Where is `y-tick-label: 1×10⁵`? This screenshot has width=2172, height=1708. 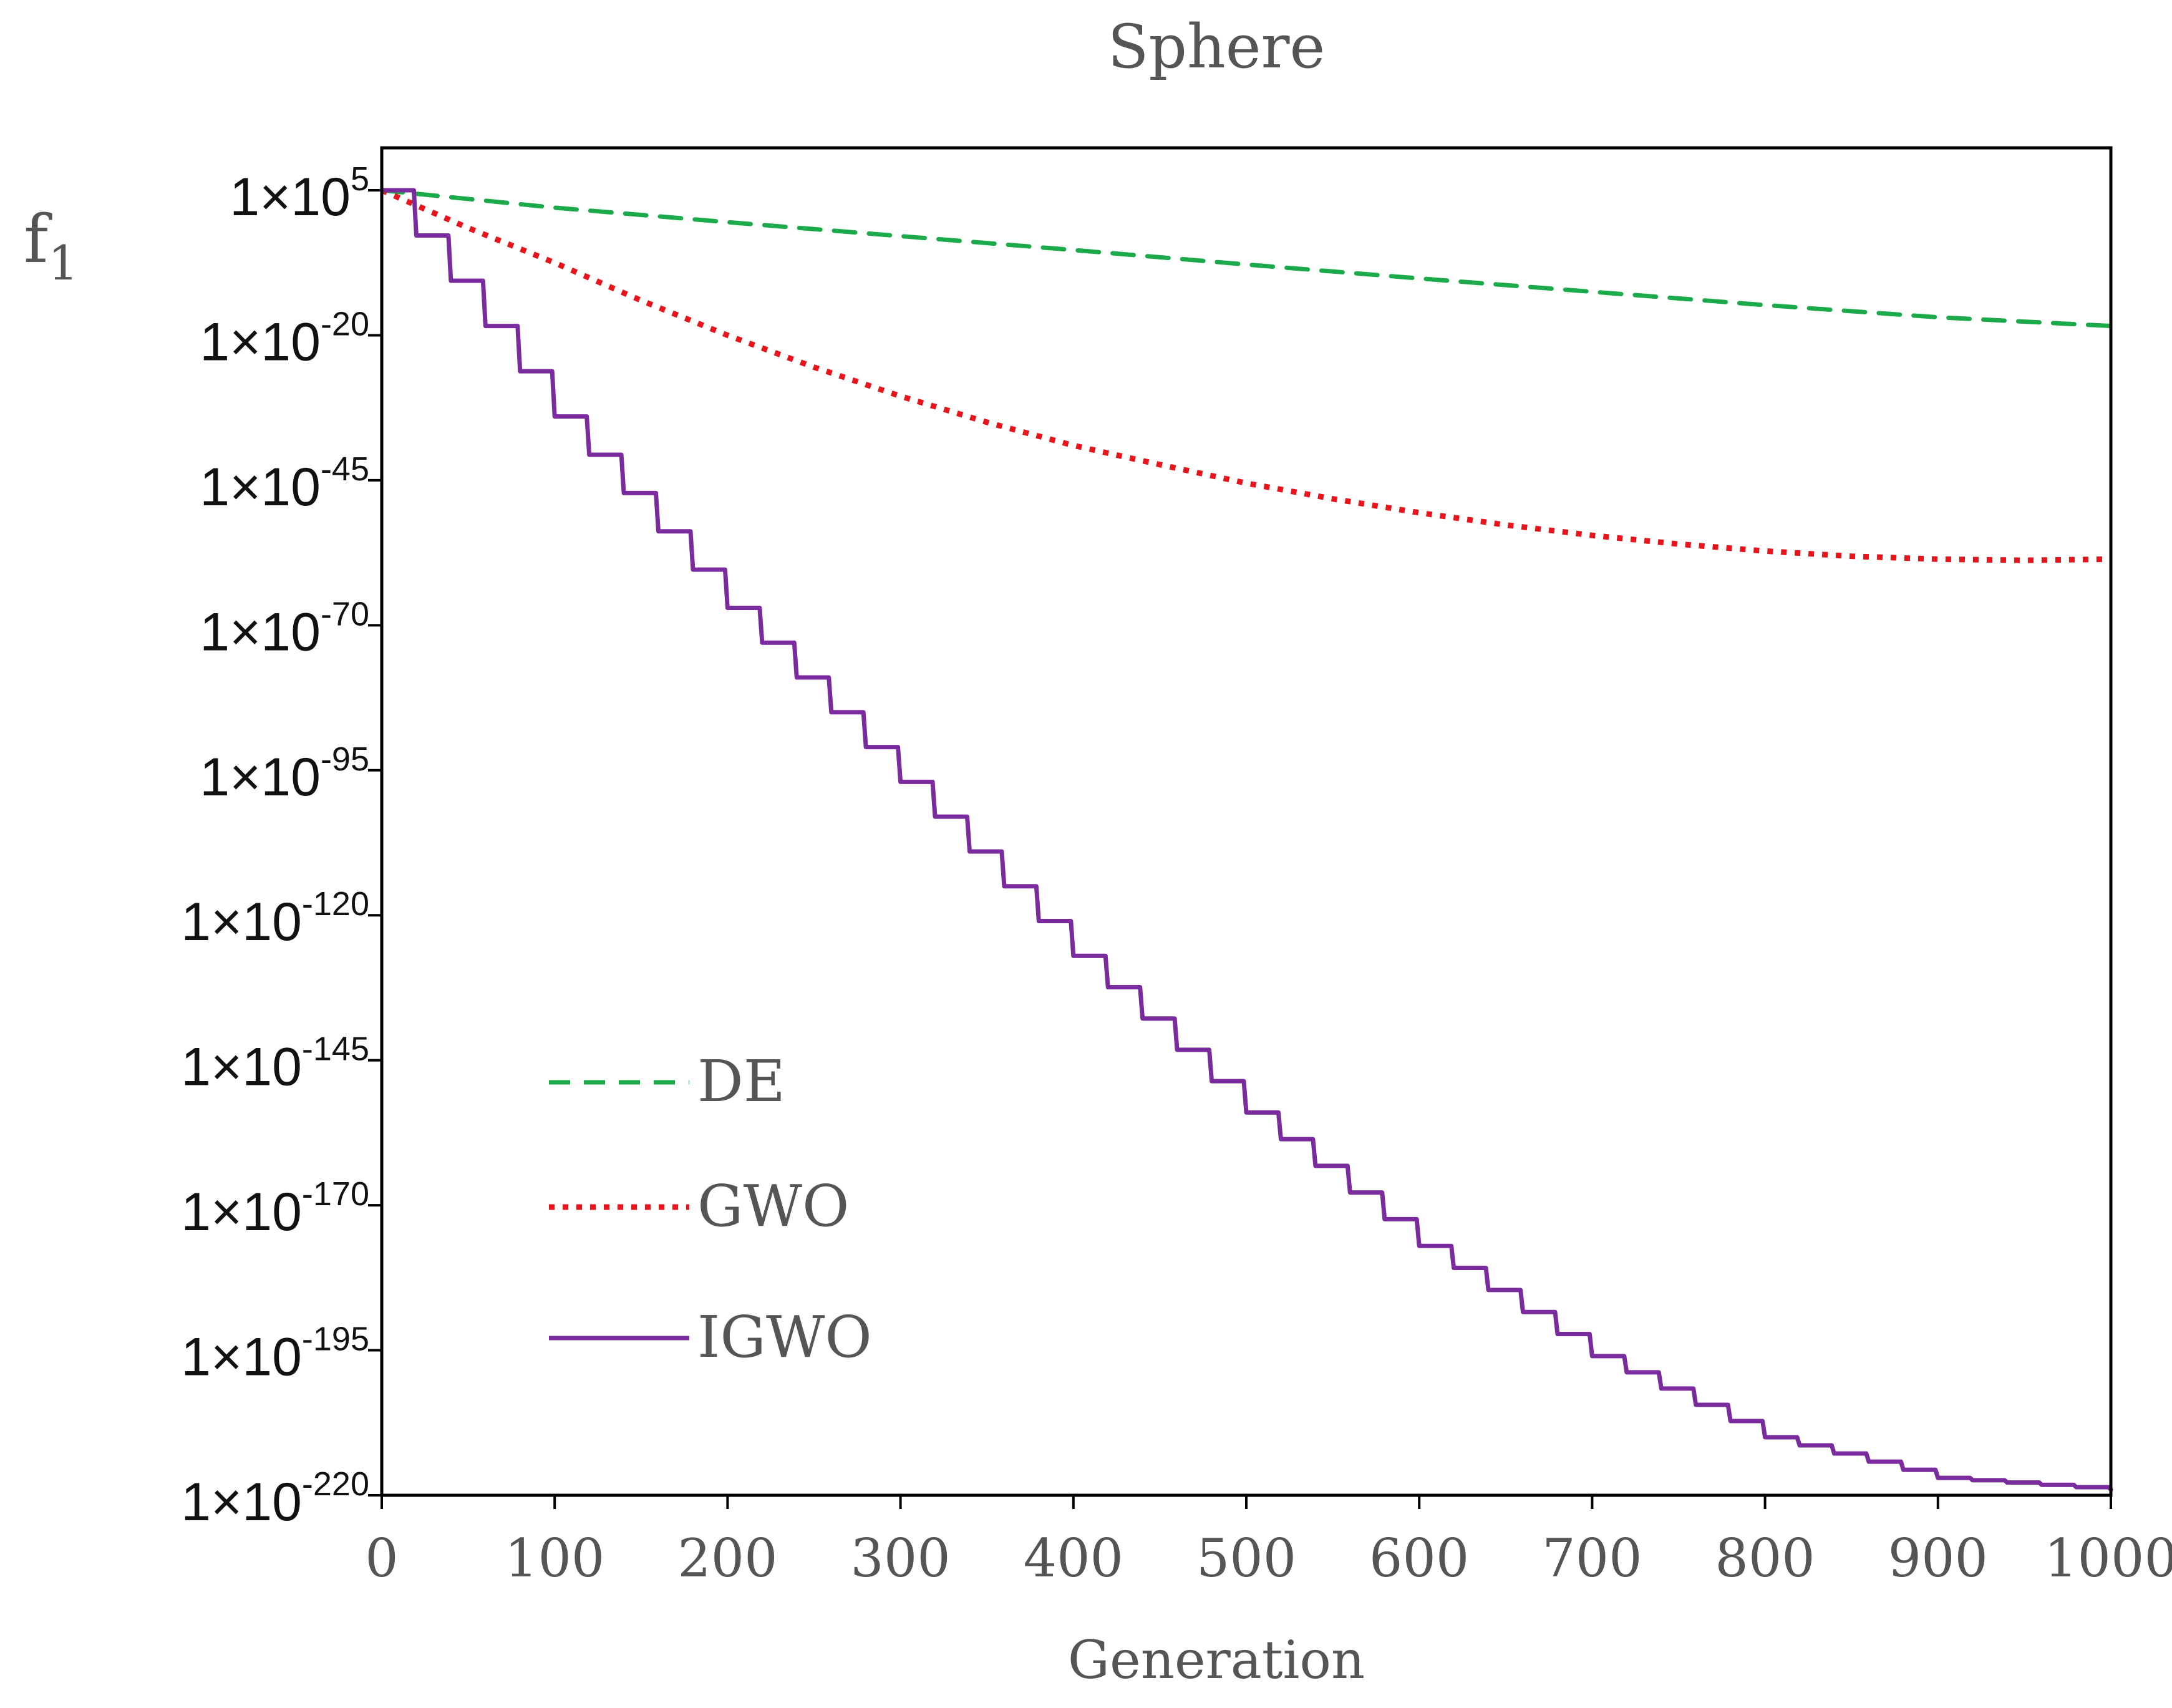
y-tick-label: 1×10⁵ is located at coordinates (299, 193).